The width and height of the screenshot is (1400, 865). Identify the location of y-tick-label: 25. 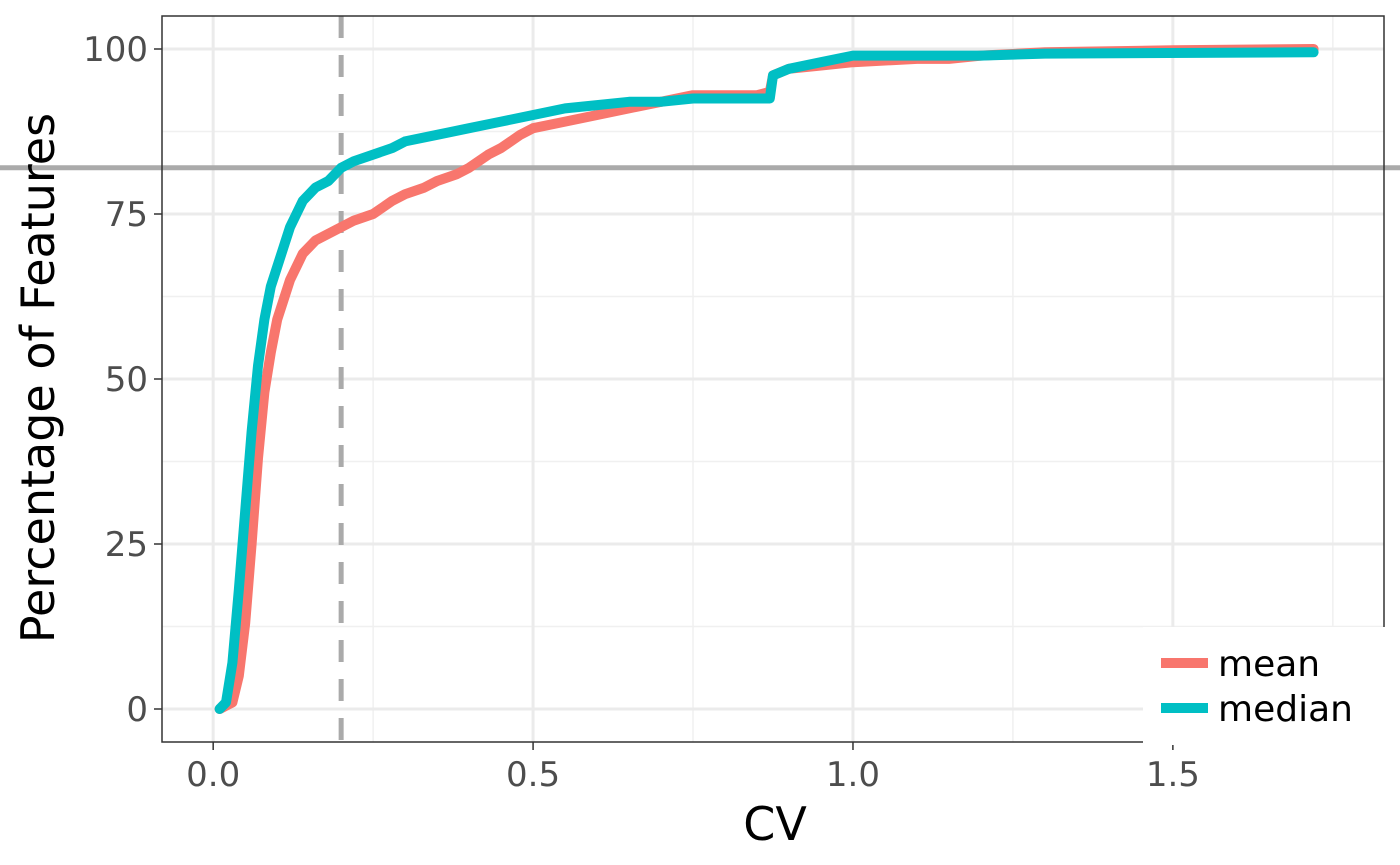
(126, 545).